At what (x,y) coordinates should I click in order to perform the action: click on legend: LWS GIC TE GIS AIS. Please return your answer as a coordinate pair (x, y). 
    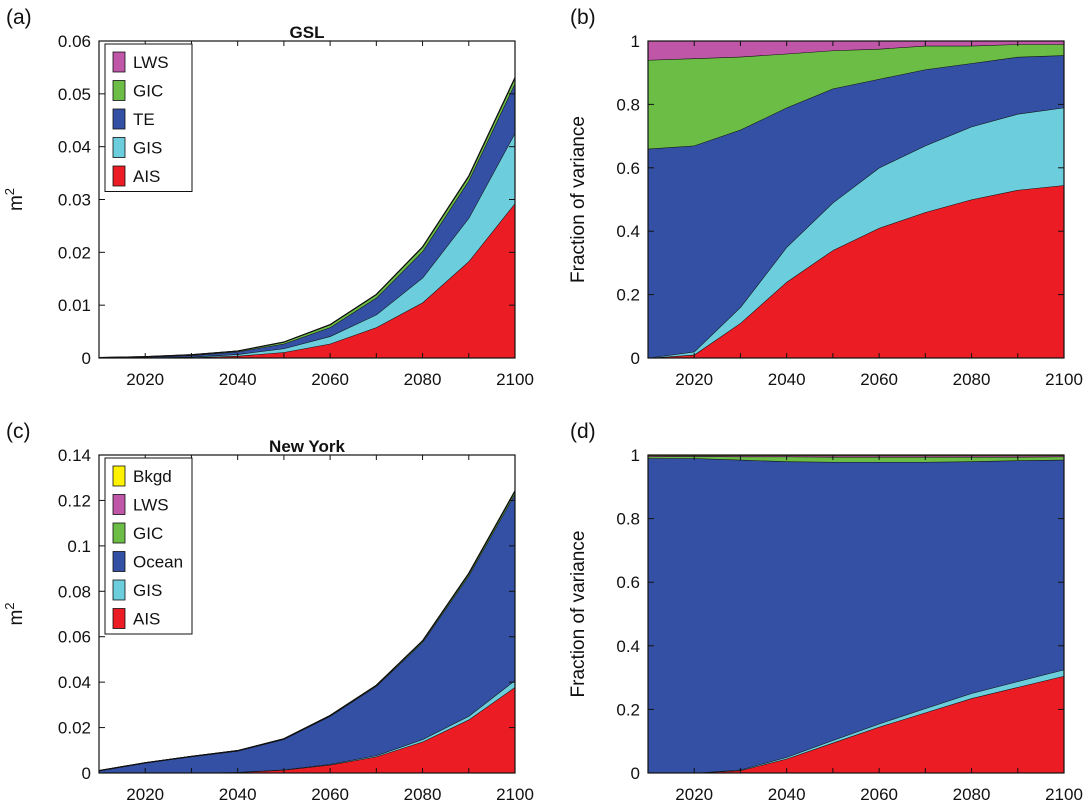
    Looking at the image, I should click on (148, 117).